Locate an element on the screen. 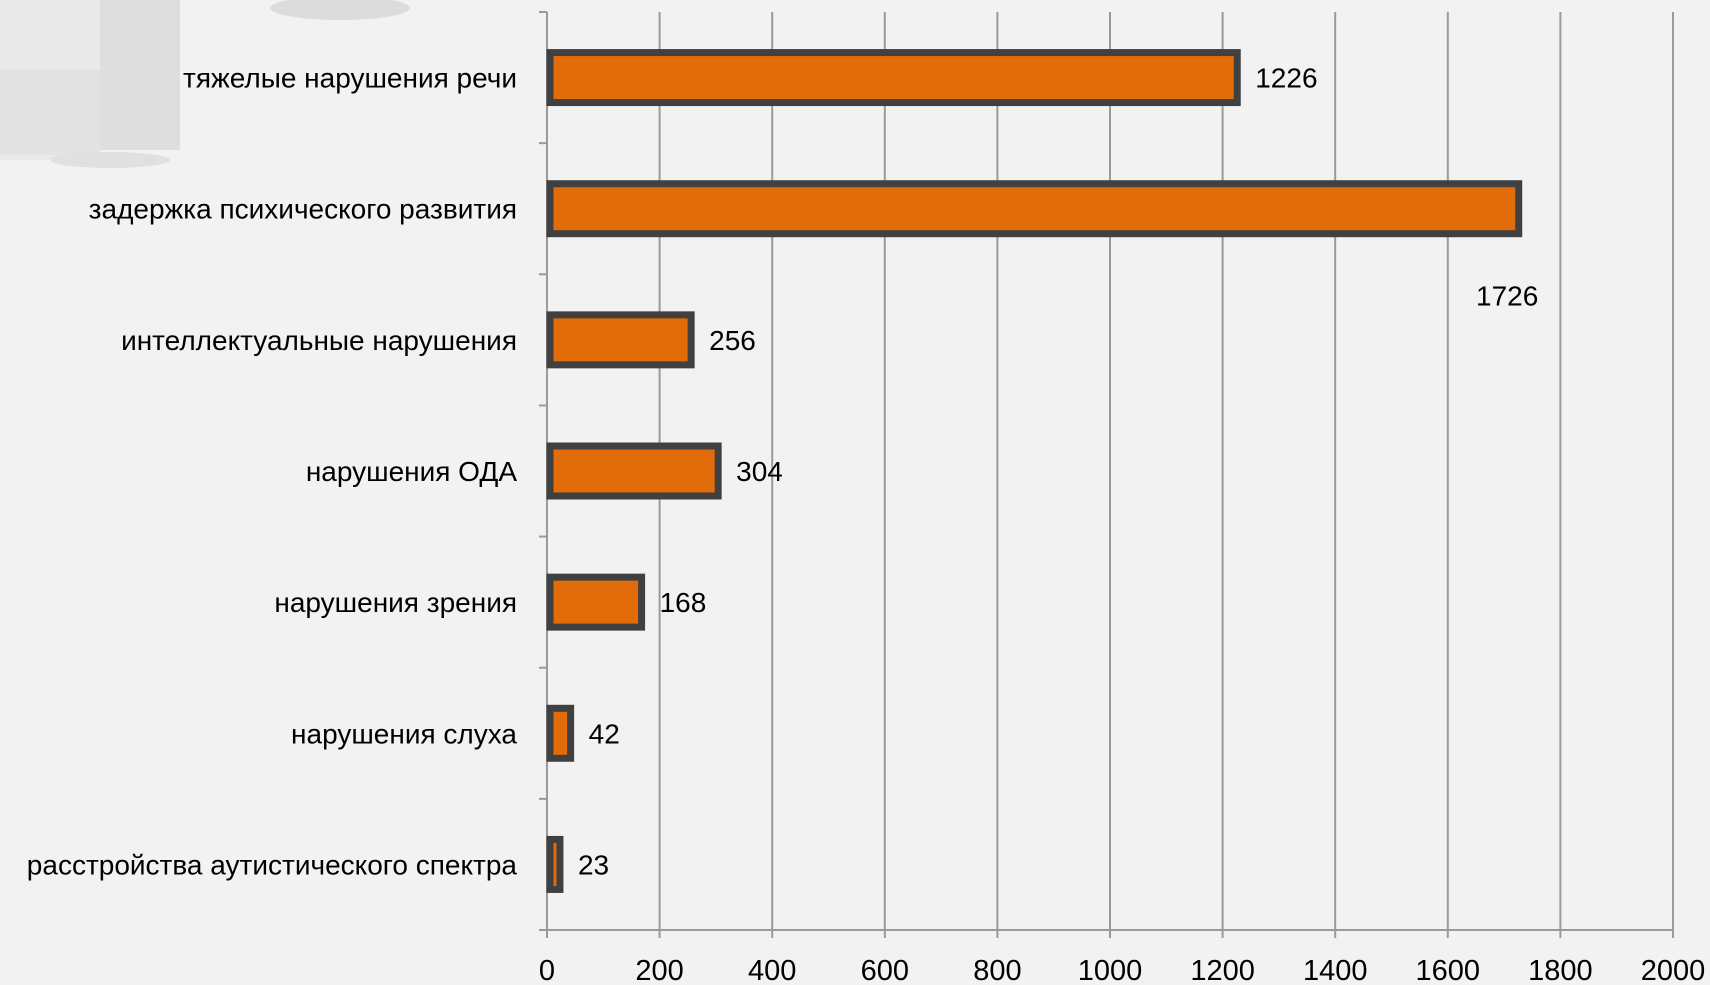  x-tick-label: 400 is located at coordinates (772, 970).